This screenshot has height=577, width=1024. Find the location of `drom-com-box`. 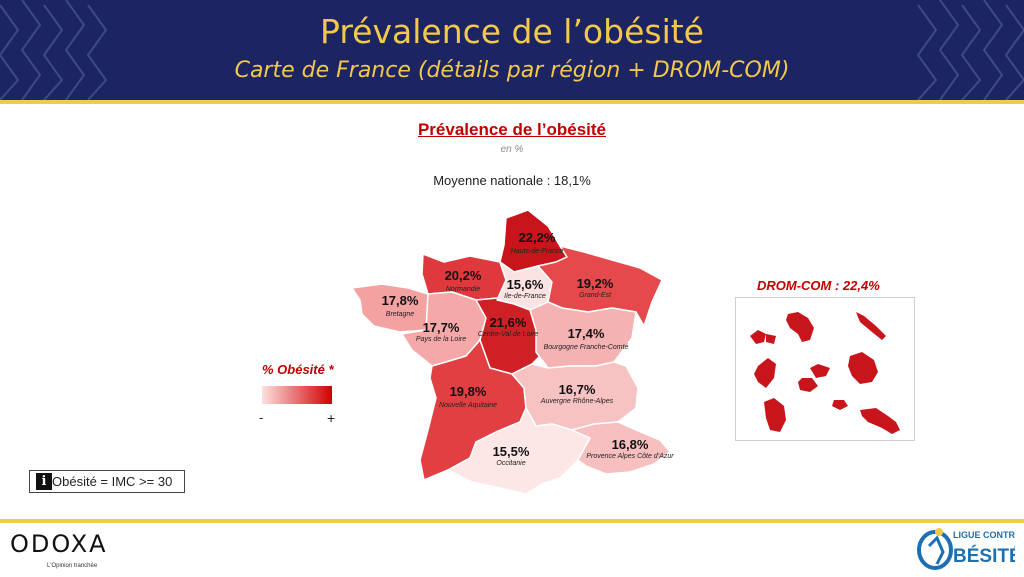

drom-com-box is located at coordinates (825, 369).